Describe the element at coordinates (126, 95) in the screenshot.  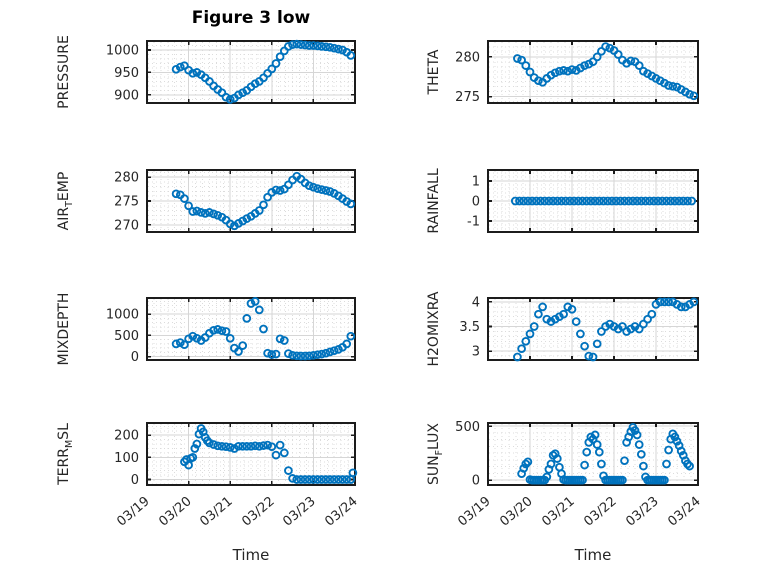
I see `y-tick-label: 900` at that location.